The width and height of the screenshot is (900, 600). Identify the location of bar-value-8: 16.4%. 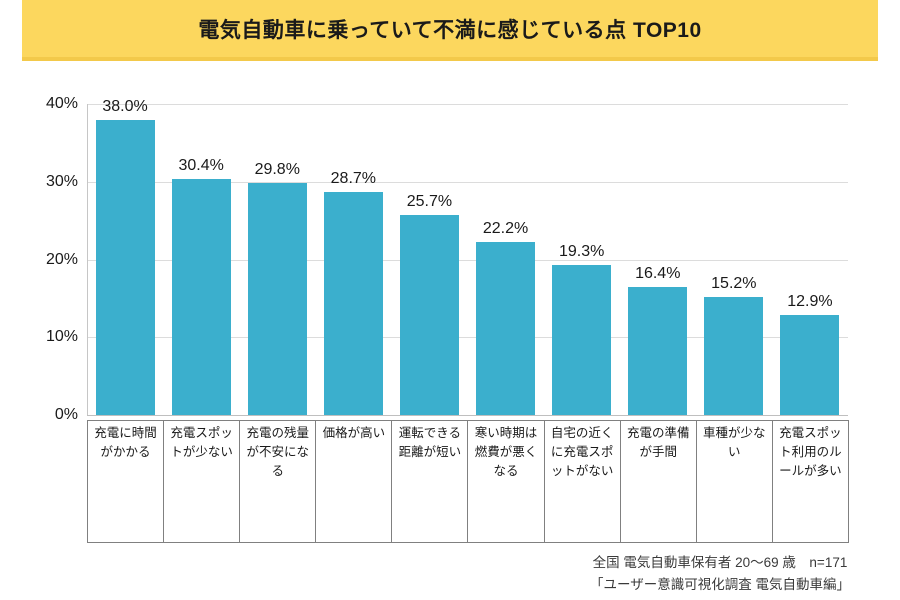
(658, 274).